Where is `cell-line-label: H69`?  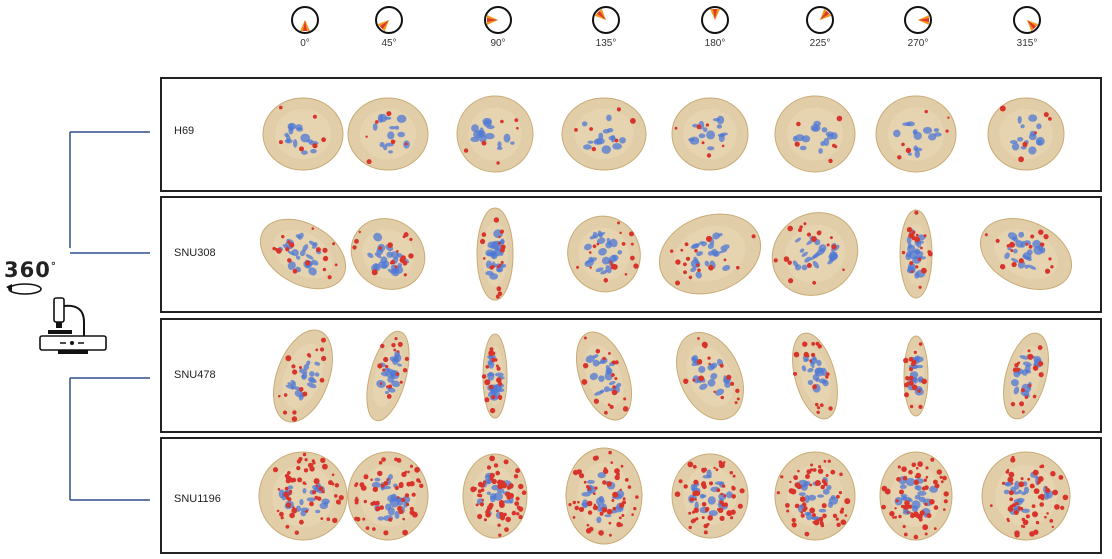 cell-line-label: H69 is located at coordinates (184, 131).